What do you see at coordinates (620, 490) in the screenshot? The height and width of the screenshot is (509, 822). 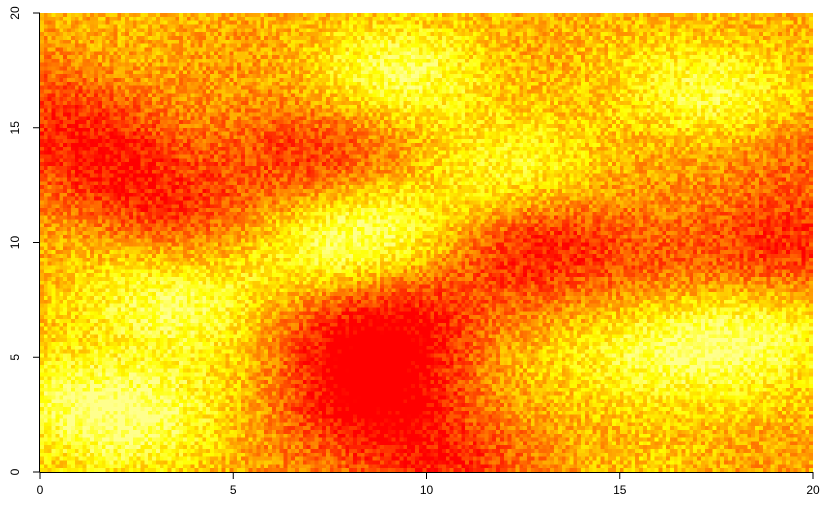 I see `x-tick-label: 15` at bounding box center [620, 490].